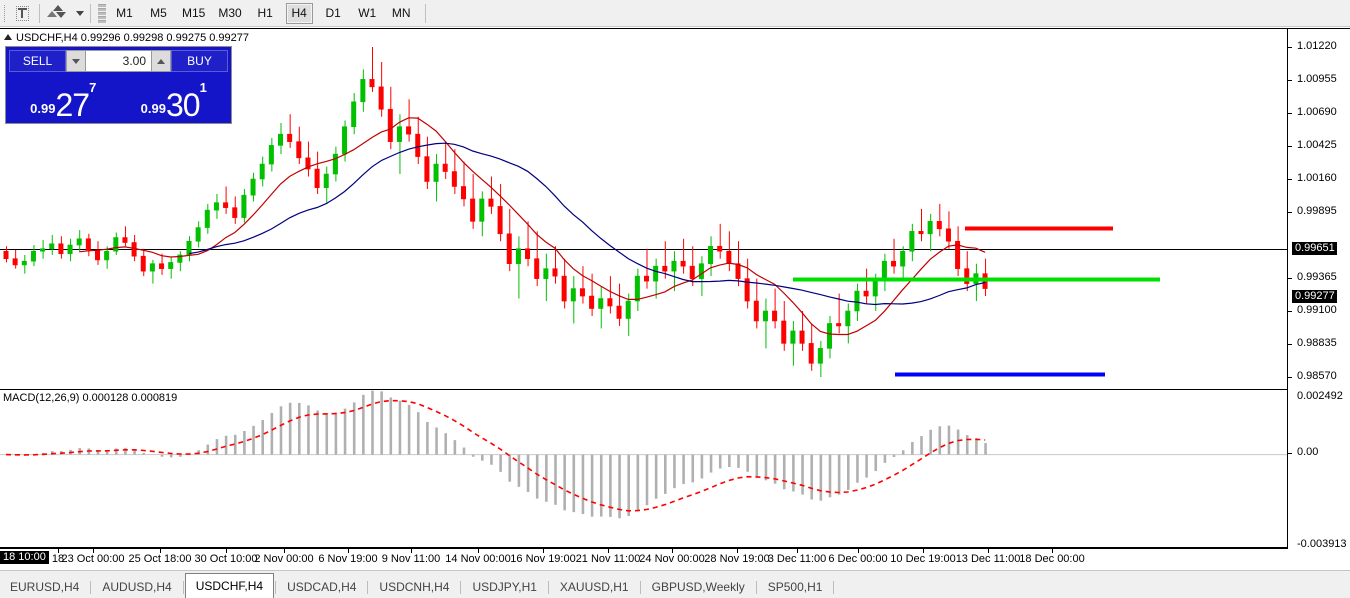 This screenshot has width=1350, height=598. Describe the element at coordinates (1317, 343) in the screenshot. I see `price-axis-label: 0.98835` at that location.